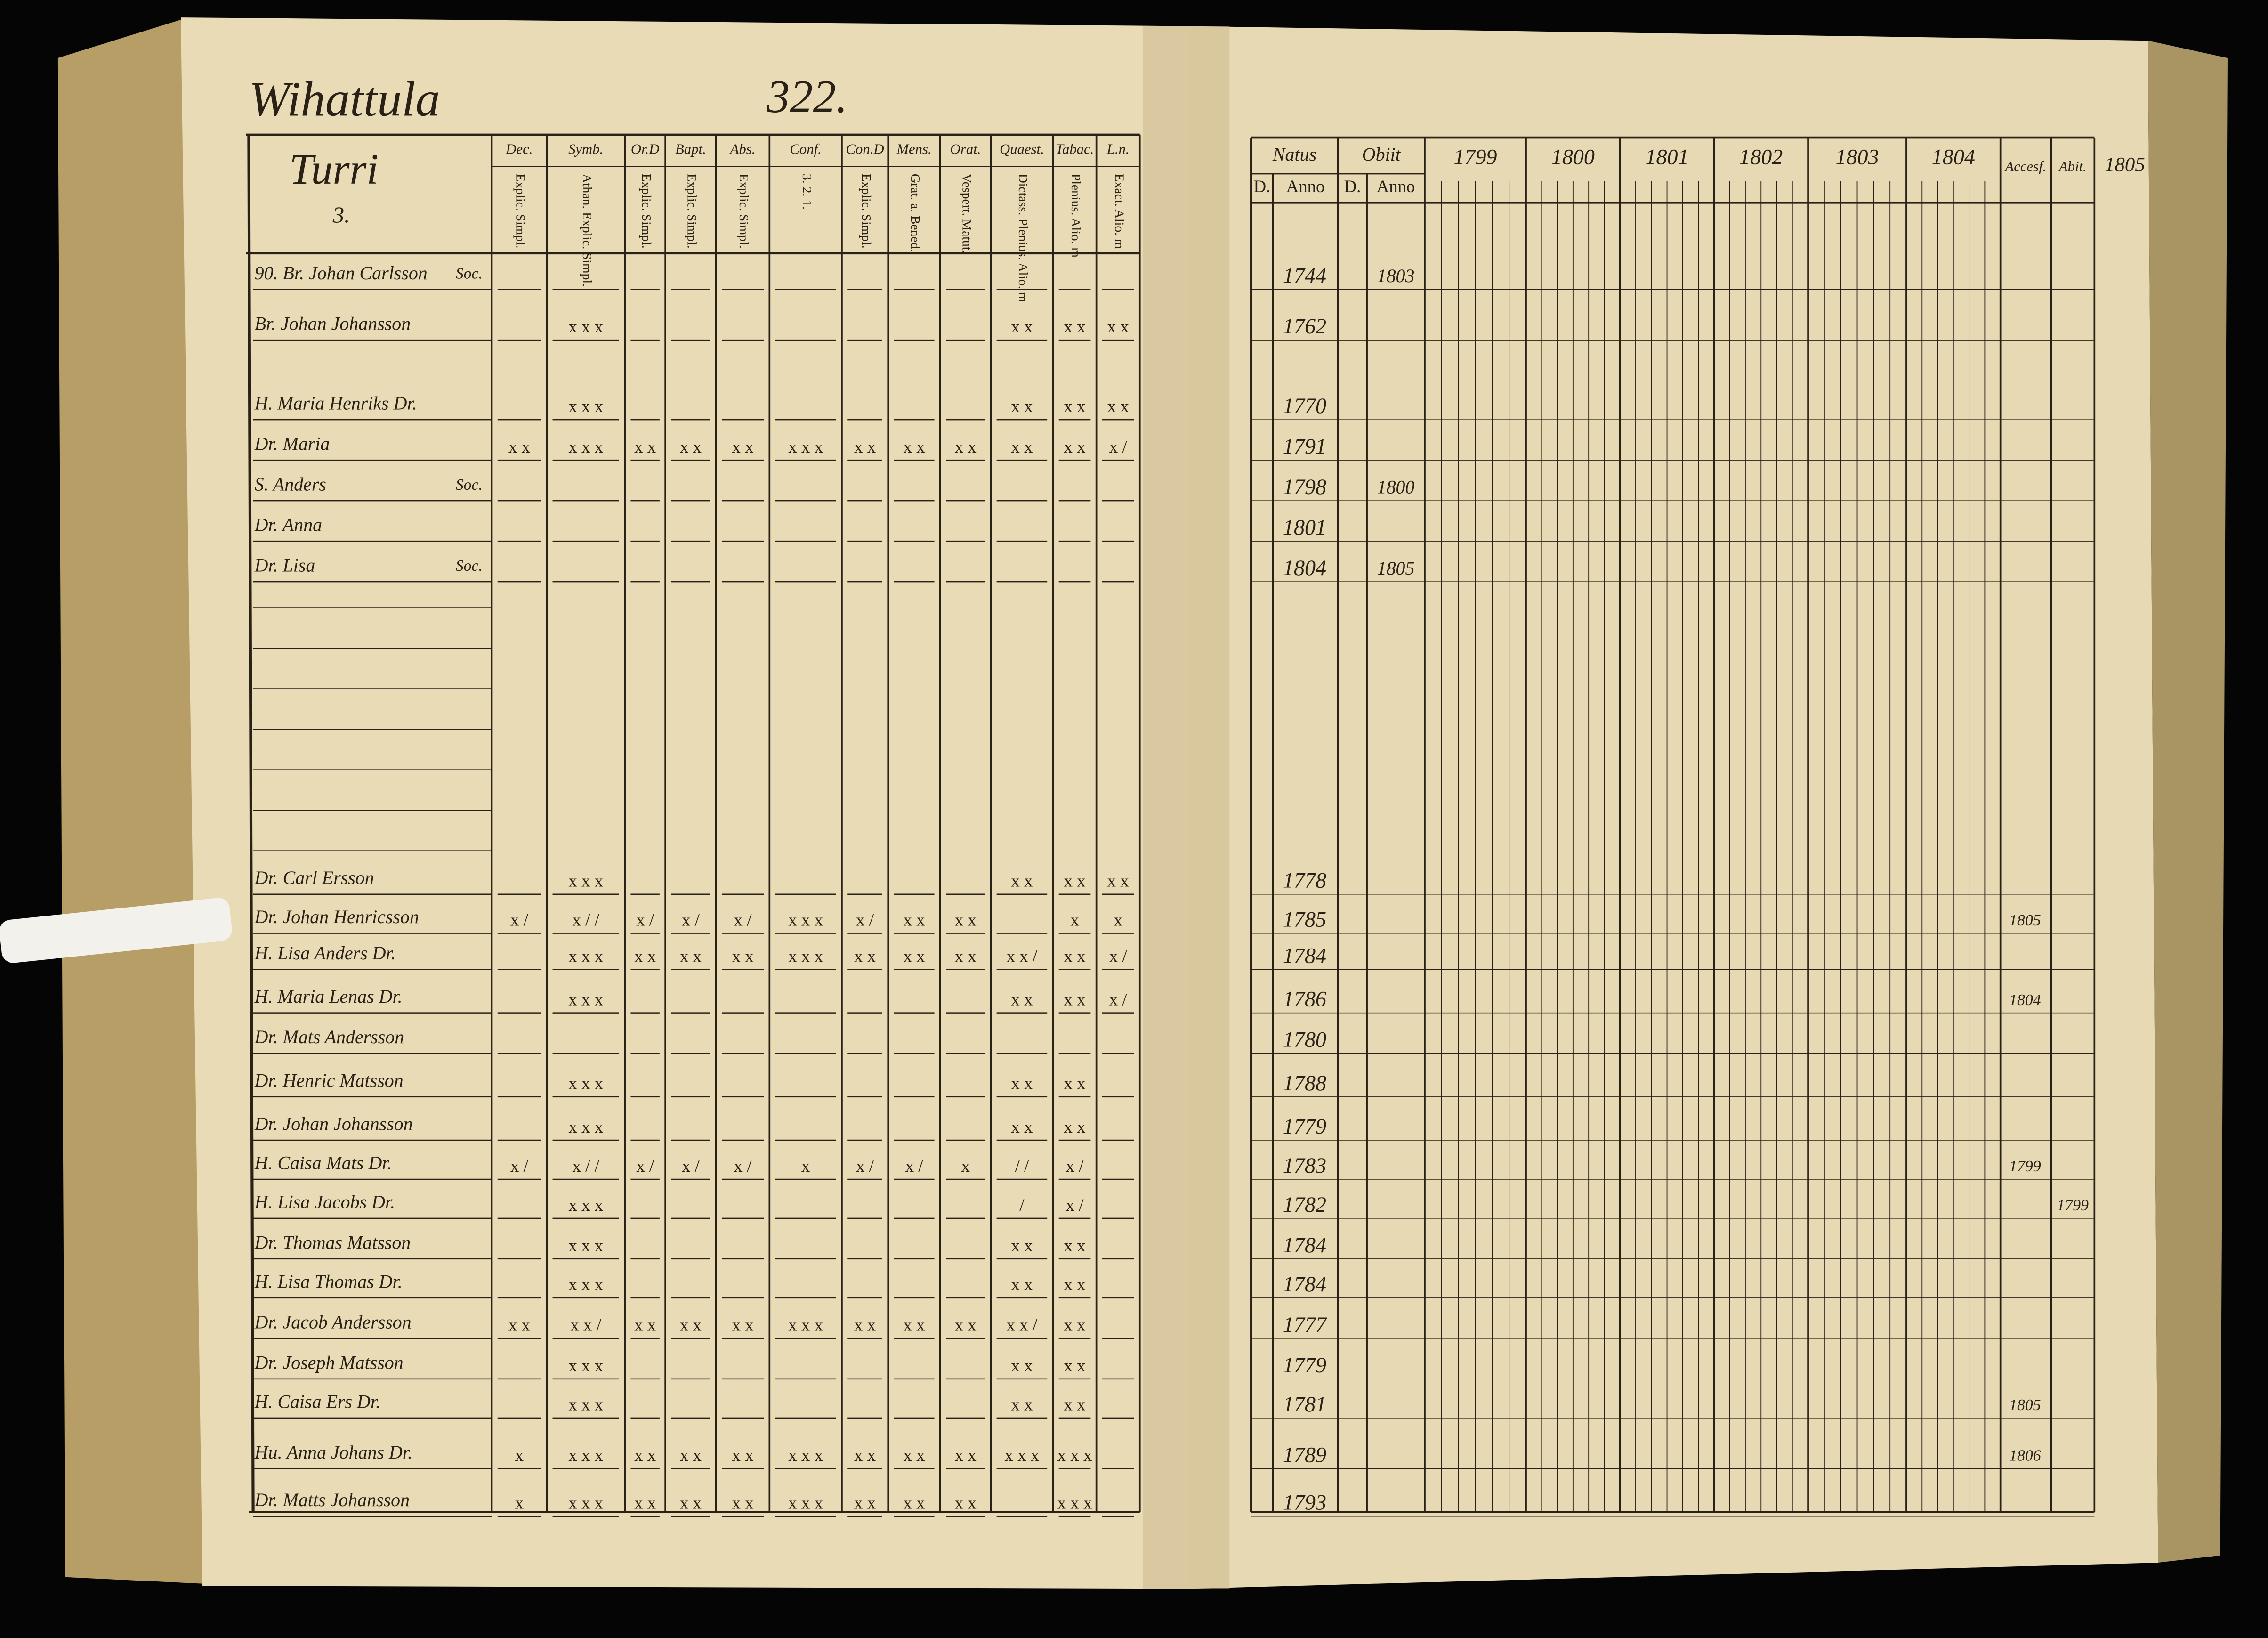  What do you see at coordinates (586, 1325) in the screenshot?
I see `attendance-mark: x x /` at bounding box center [586, 1325].